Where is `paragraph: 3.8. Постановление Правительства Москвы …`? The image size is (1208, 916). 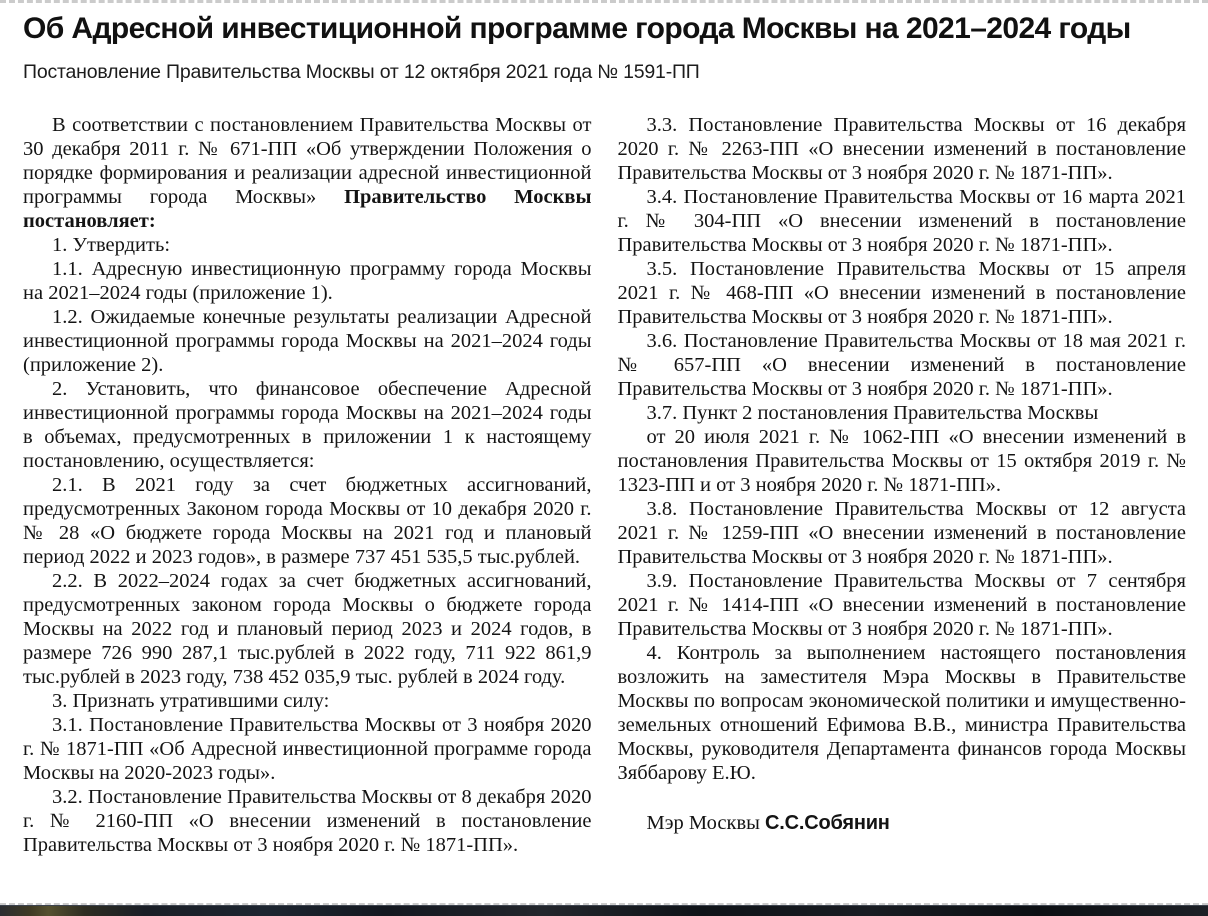
paragraph: 3.8. Постановление Правительства Москвы … is located at coordinates (902, 533).